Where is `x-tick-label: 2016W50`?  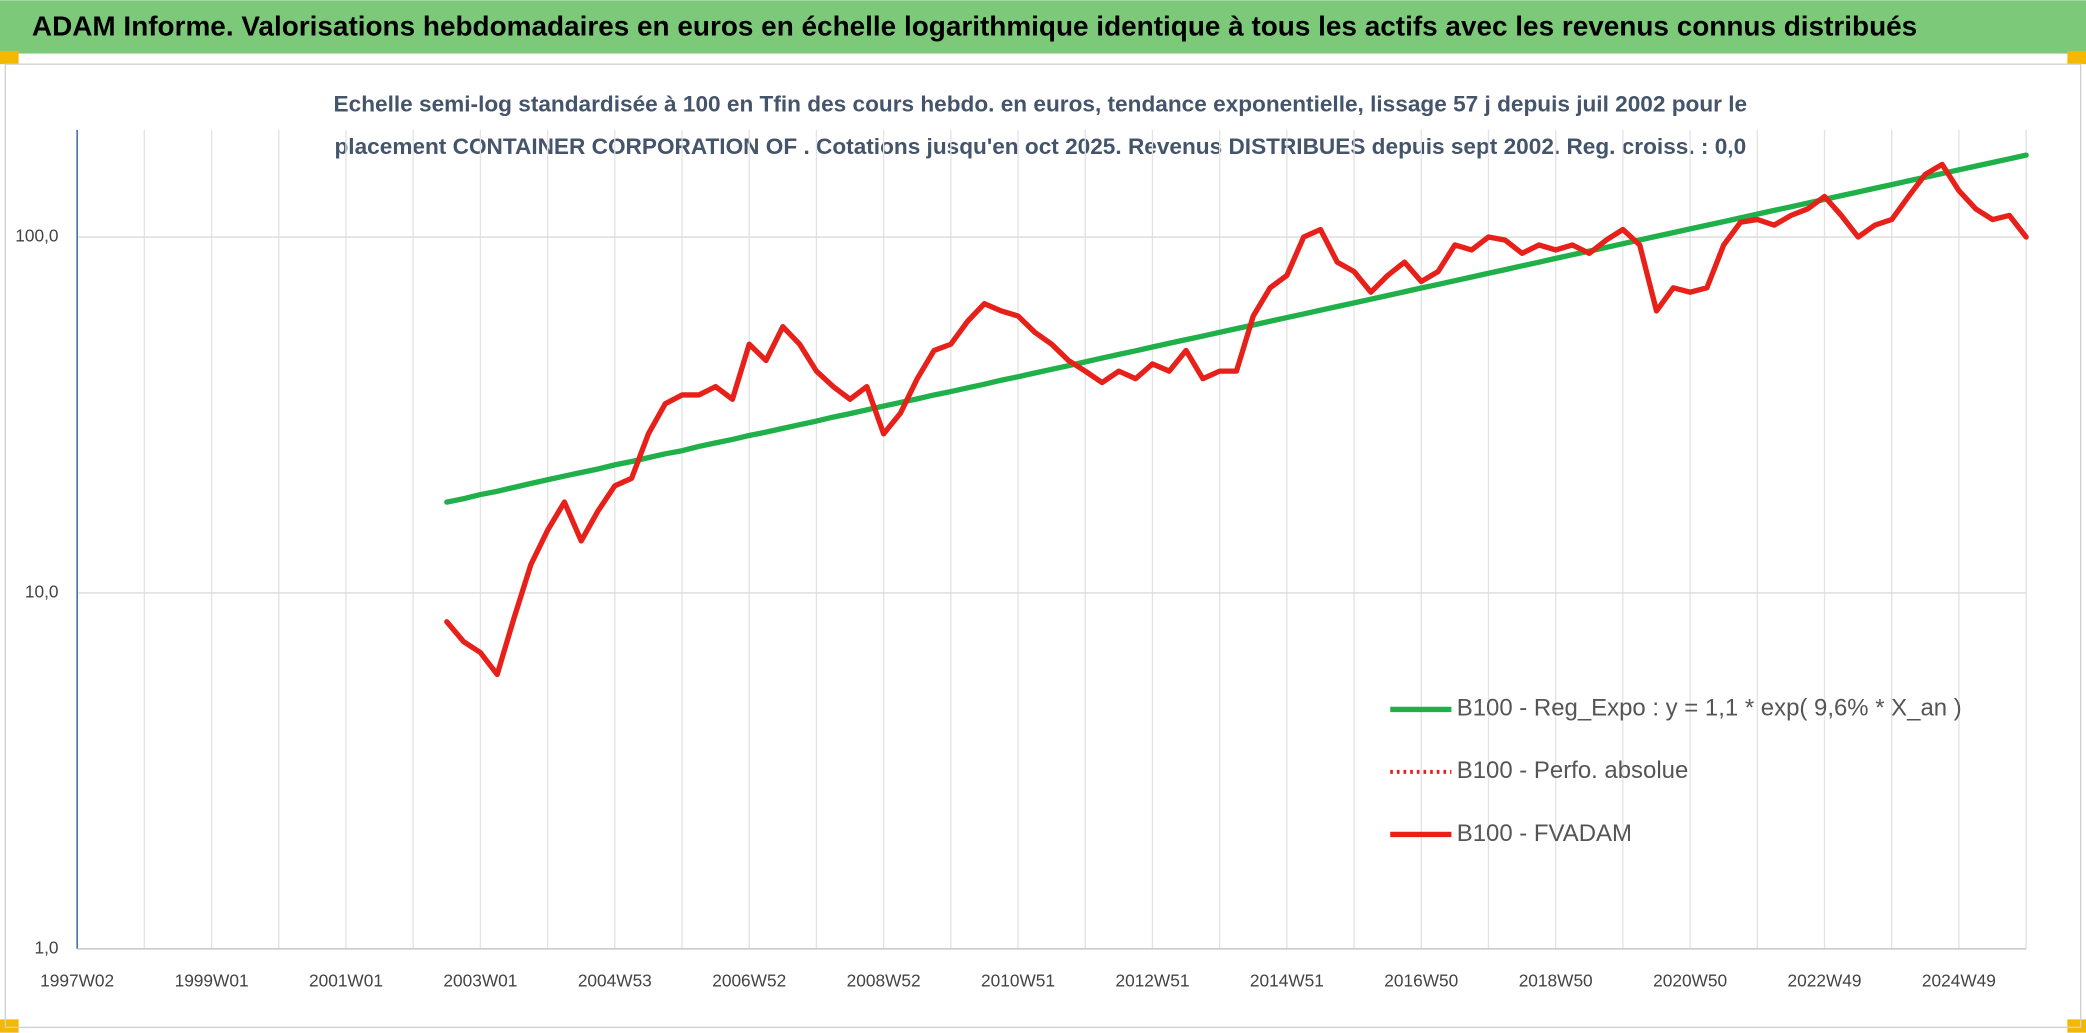 x-tick-label: 2016W50 is located at coordinates (1421, 981).